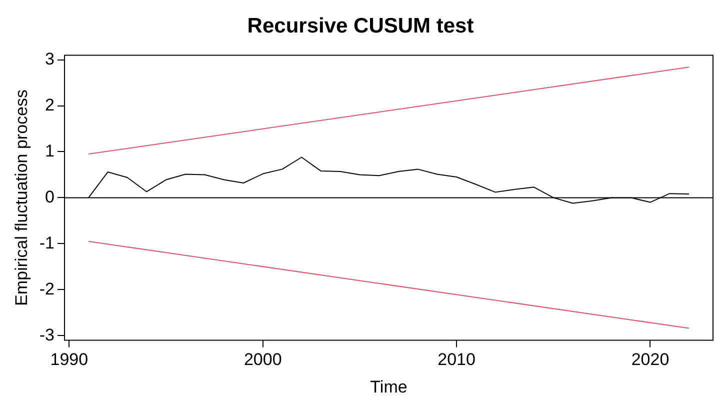 Image resolution: width=725 pixels, height=410 pixels. Describe the element at coordinates (50, 150) in the screenshot. I see `y-tick-label: 1` at that location.